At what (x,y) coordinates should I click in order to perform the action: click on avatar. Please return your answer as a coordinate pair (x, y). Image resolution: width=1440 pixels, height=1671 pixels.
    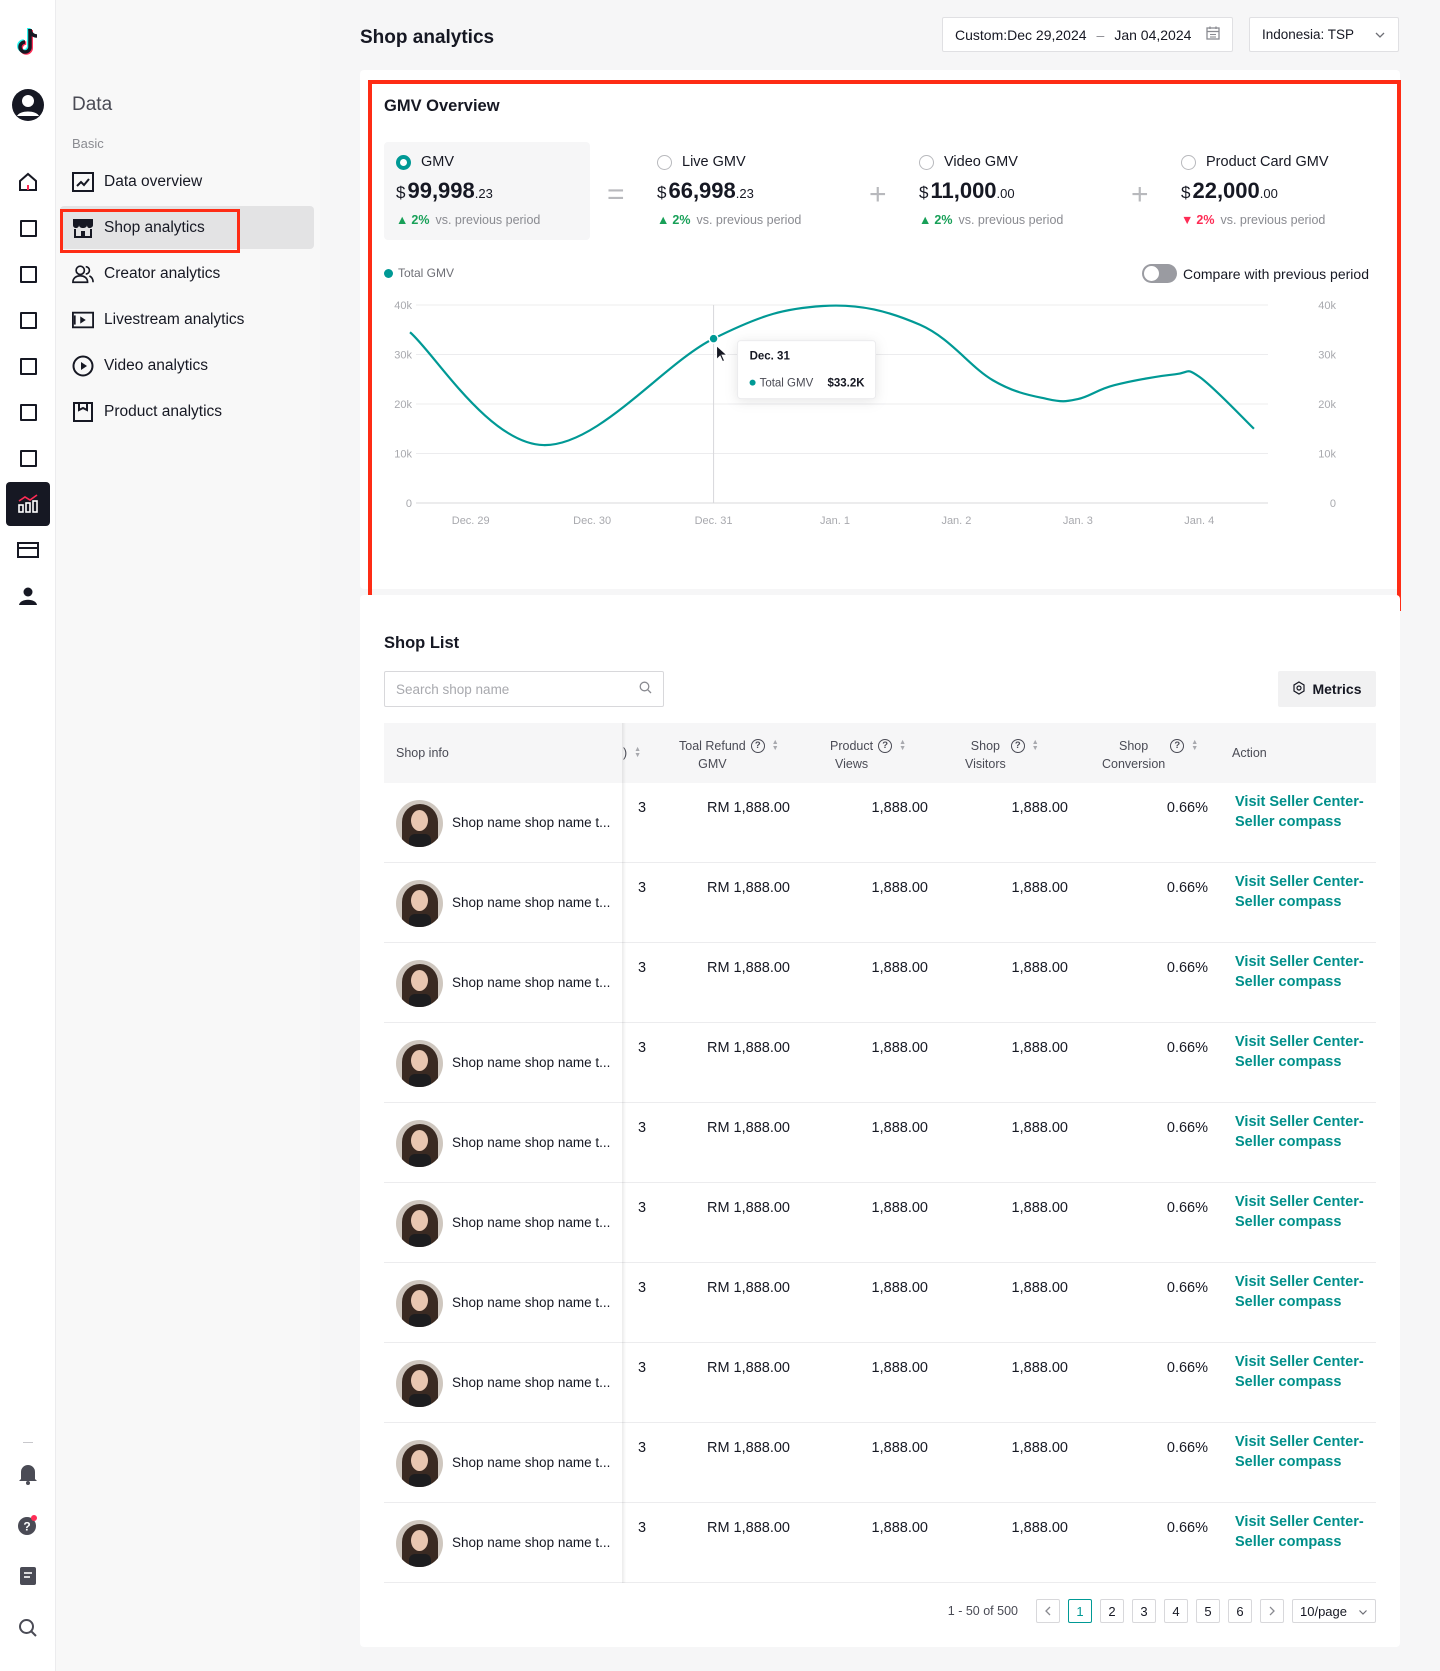
    Looking at the image, I should click on (28, 105).